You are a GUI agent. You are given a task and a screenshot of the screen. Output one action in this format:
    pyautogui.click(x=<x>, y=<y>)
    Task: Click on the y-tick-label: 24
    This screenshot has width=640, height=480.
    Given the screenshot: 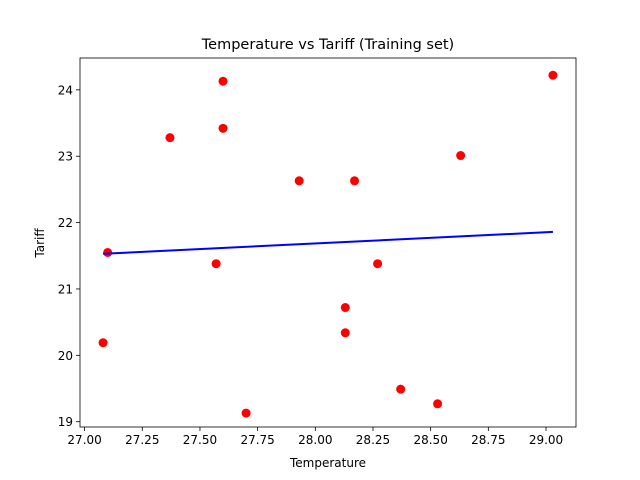 What is the action you would take?
    pyautogui.click(x=65, y=90)
    